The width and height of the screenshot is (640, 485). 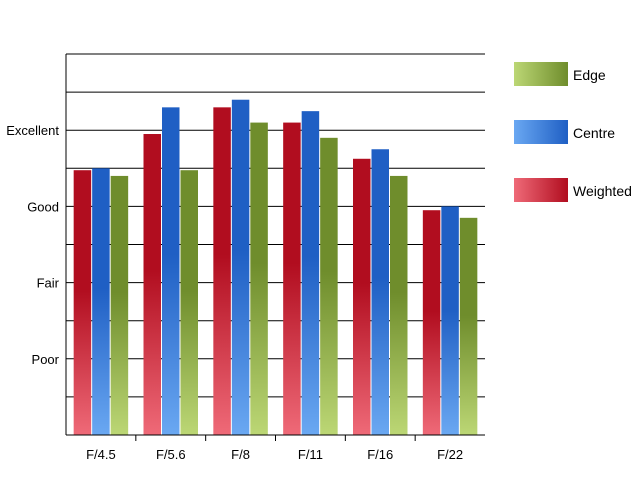 I want to click on x-tick-label: F/16, so click(x=380, y=454).